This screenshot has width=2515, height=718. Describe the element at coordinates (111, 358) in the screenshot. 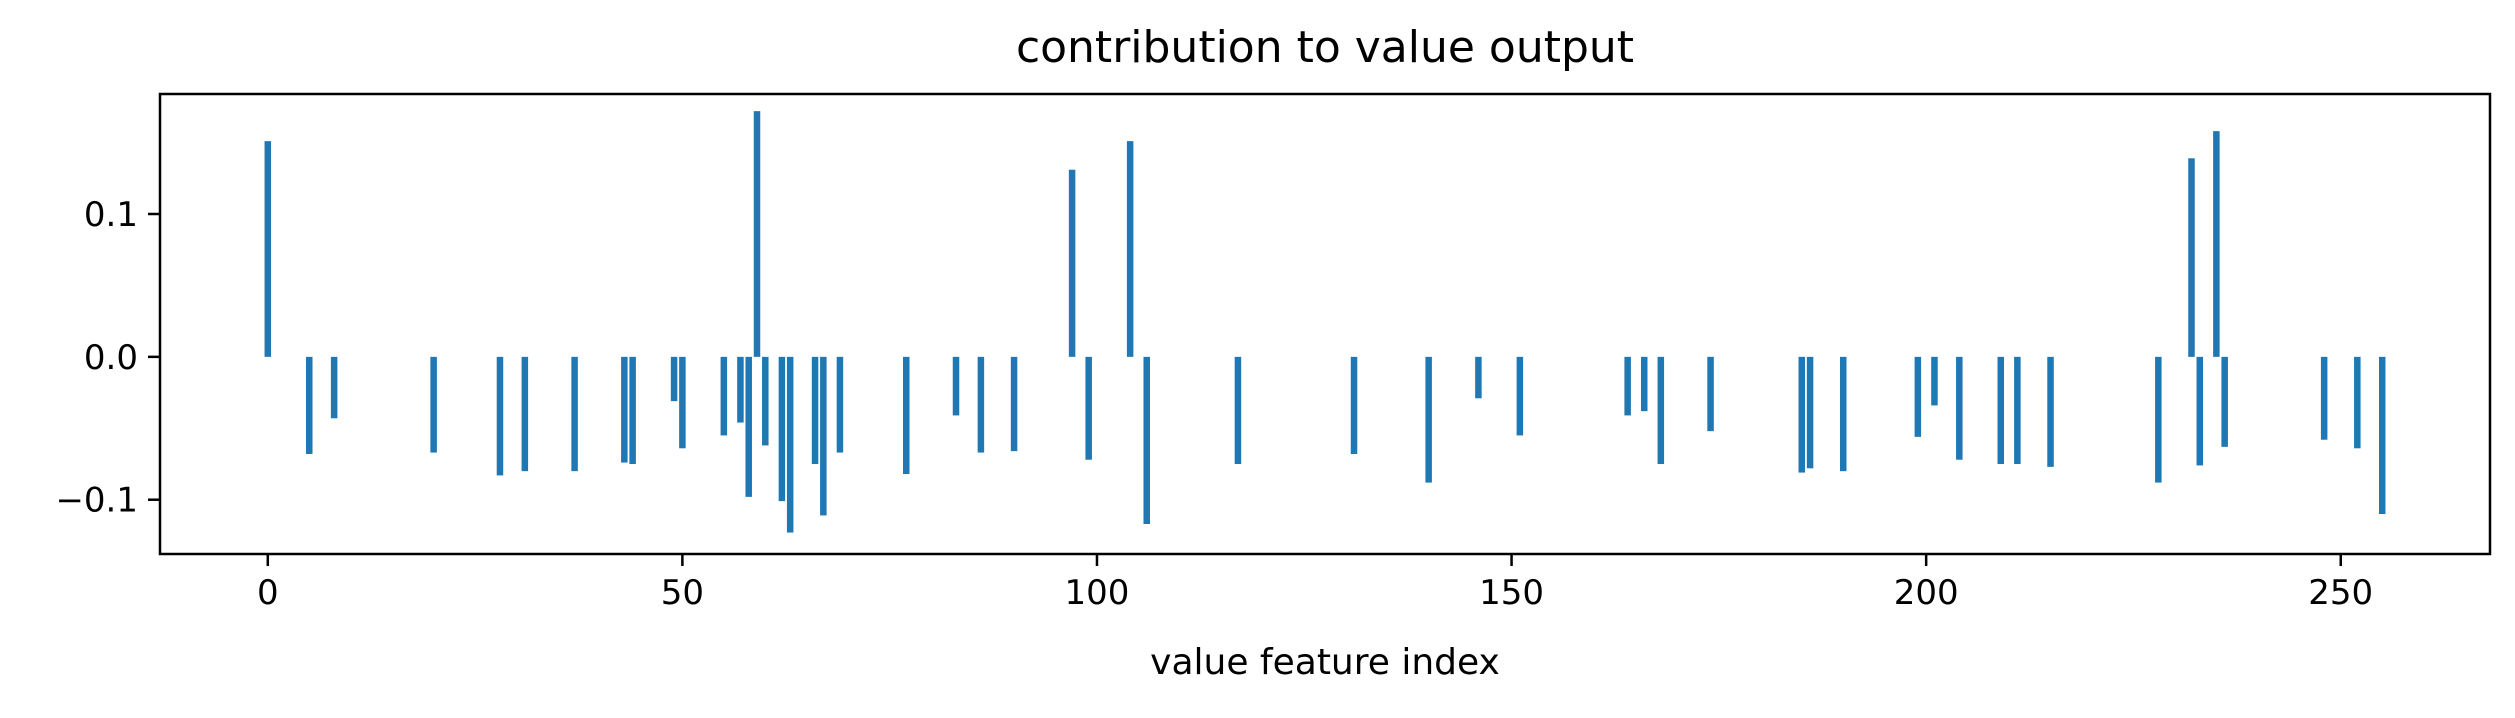

I see `y-tick-label-1: 0.0` at that location.